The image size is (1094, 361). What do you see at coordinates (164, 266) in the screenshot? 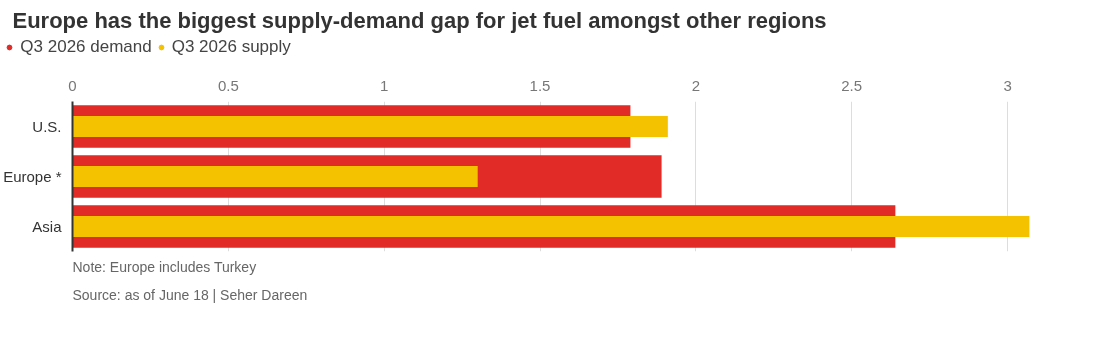
I see `text: Note: Europe includes Turkey` at bounding box center [164, 266].